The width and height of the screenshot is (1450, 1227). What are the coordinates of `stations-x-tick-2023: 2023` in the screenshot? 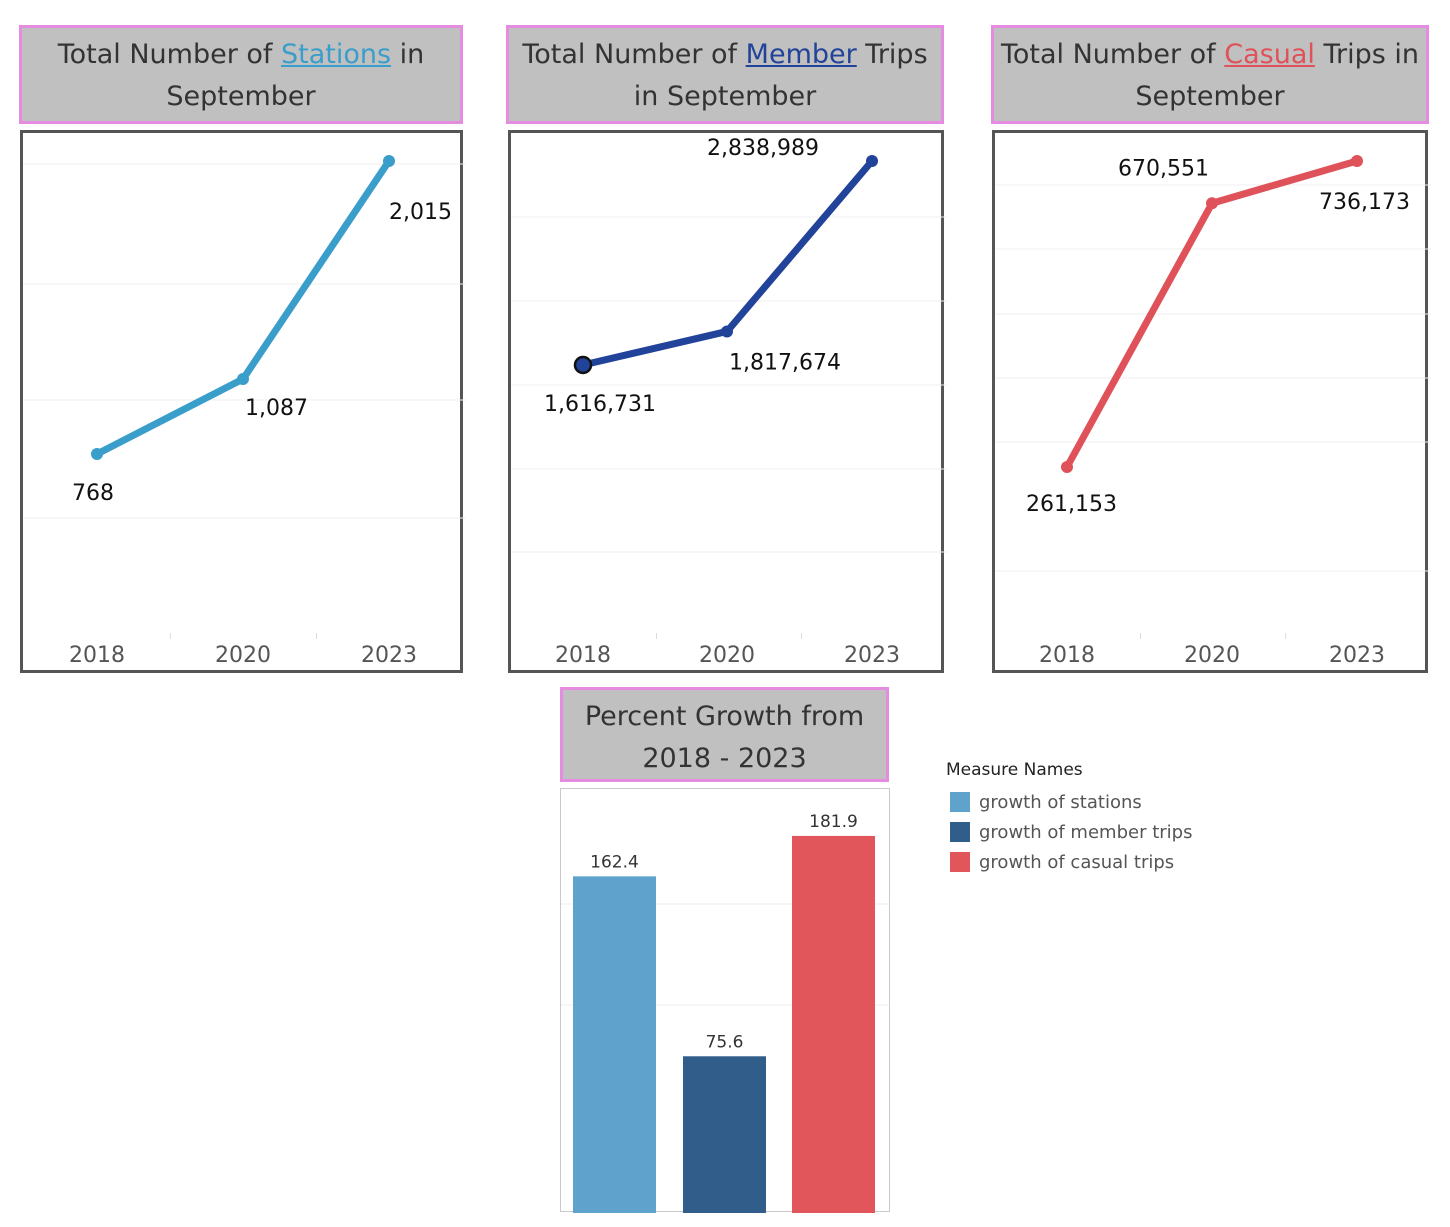 It's located at (389, 655).